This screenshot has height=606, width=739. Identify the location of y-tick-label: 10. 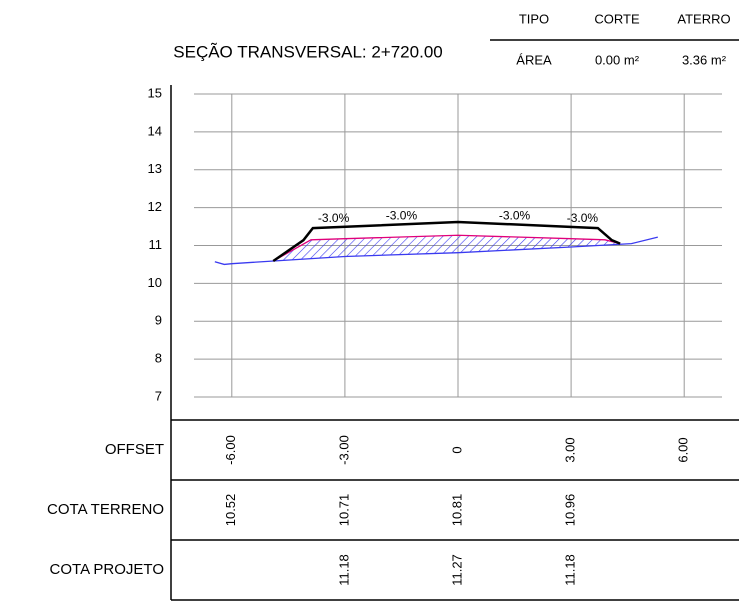
(155, 282).